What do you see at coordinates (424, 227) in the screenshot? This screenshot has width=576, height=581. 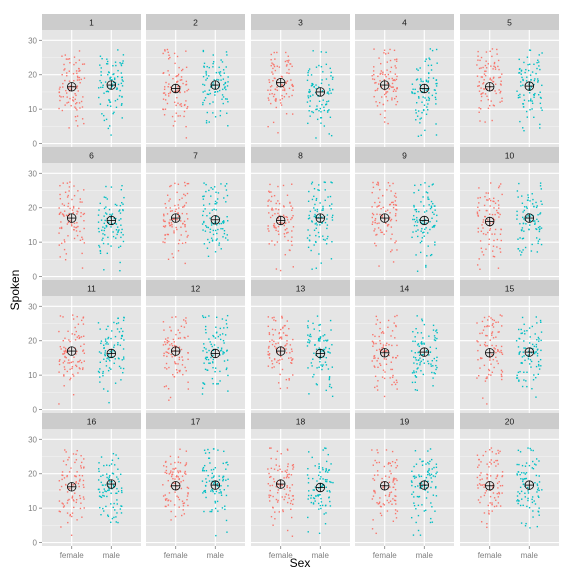 I see `points-male` at bounding box center [424, 227].